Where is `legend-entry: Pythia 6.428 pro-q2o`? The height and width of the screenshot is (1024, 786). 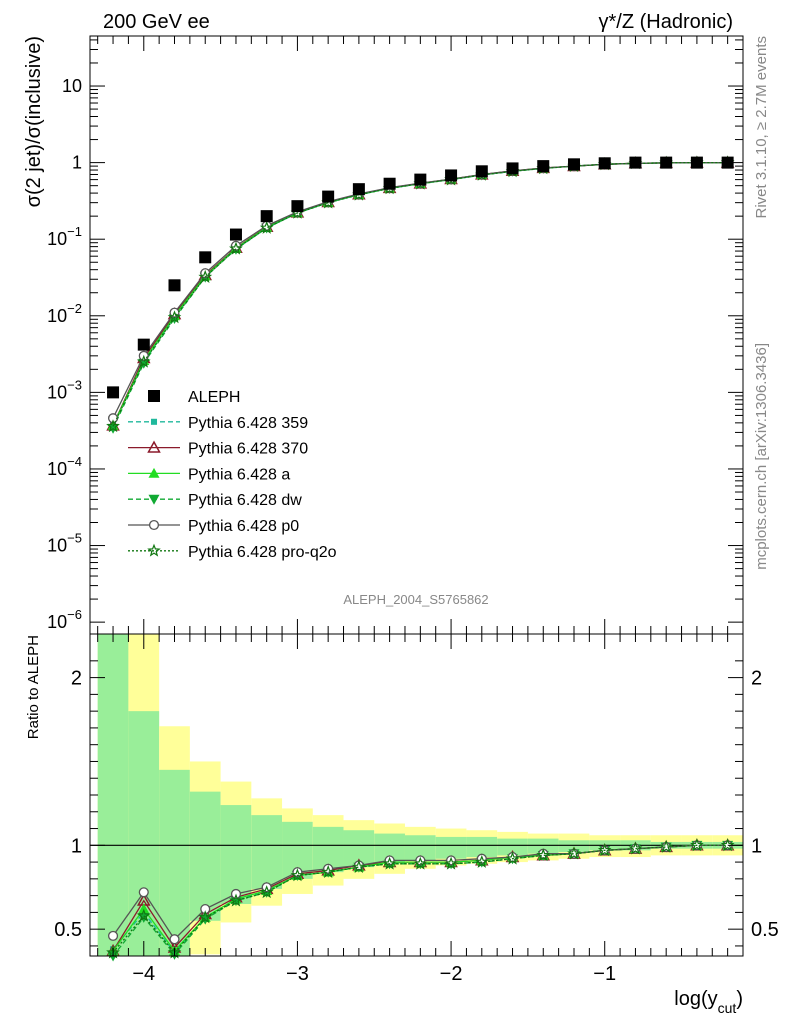 legend-entry: Pythia 6.428 pro-q2o is located at coordinates (232, 552).